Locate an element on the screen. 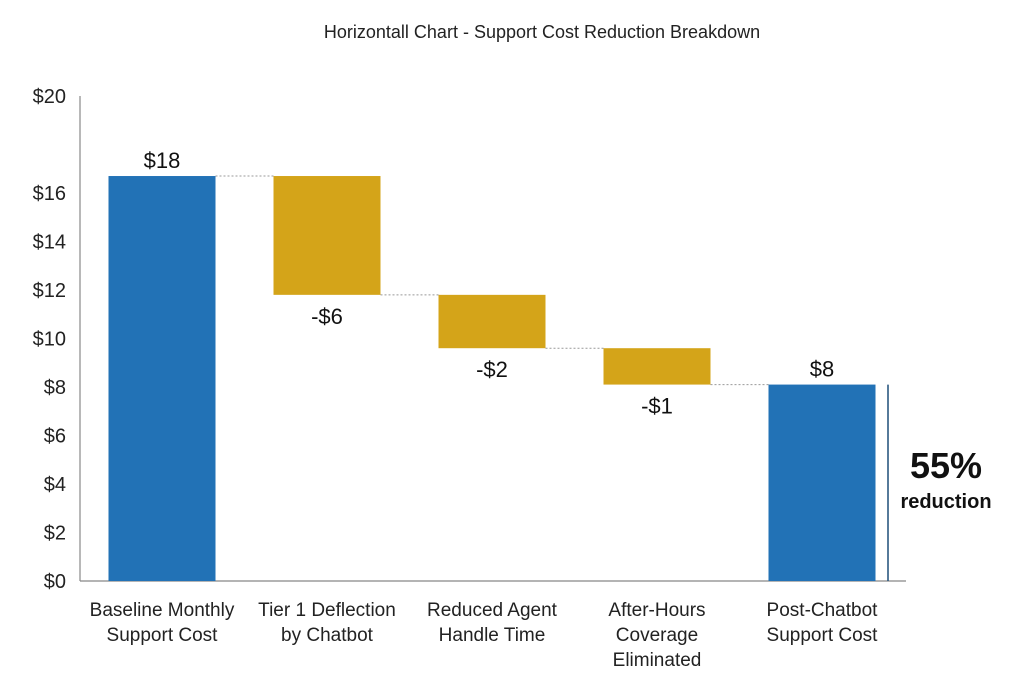 The image size is (1024, 687). category-label: Post-Chatbot Support Cost is located at coordinates (823, 623).